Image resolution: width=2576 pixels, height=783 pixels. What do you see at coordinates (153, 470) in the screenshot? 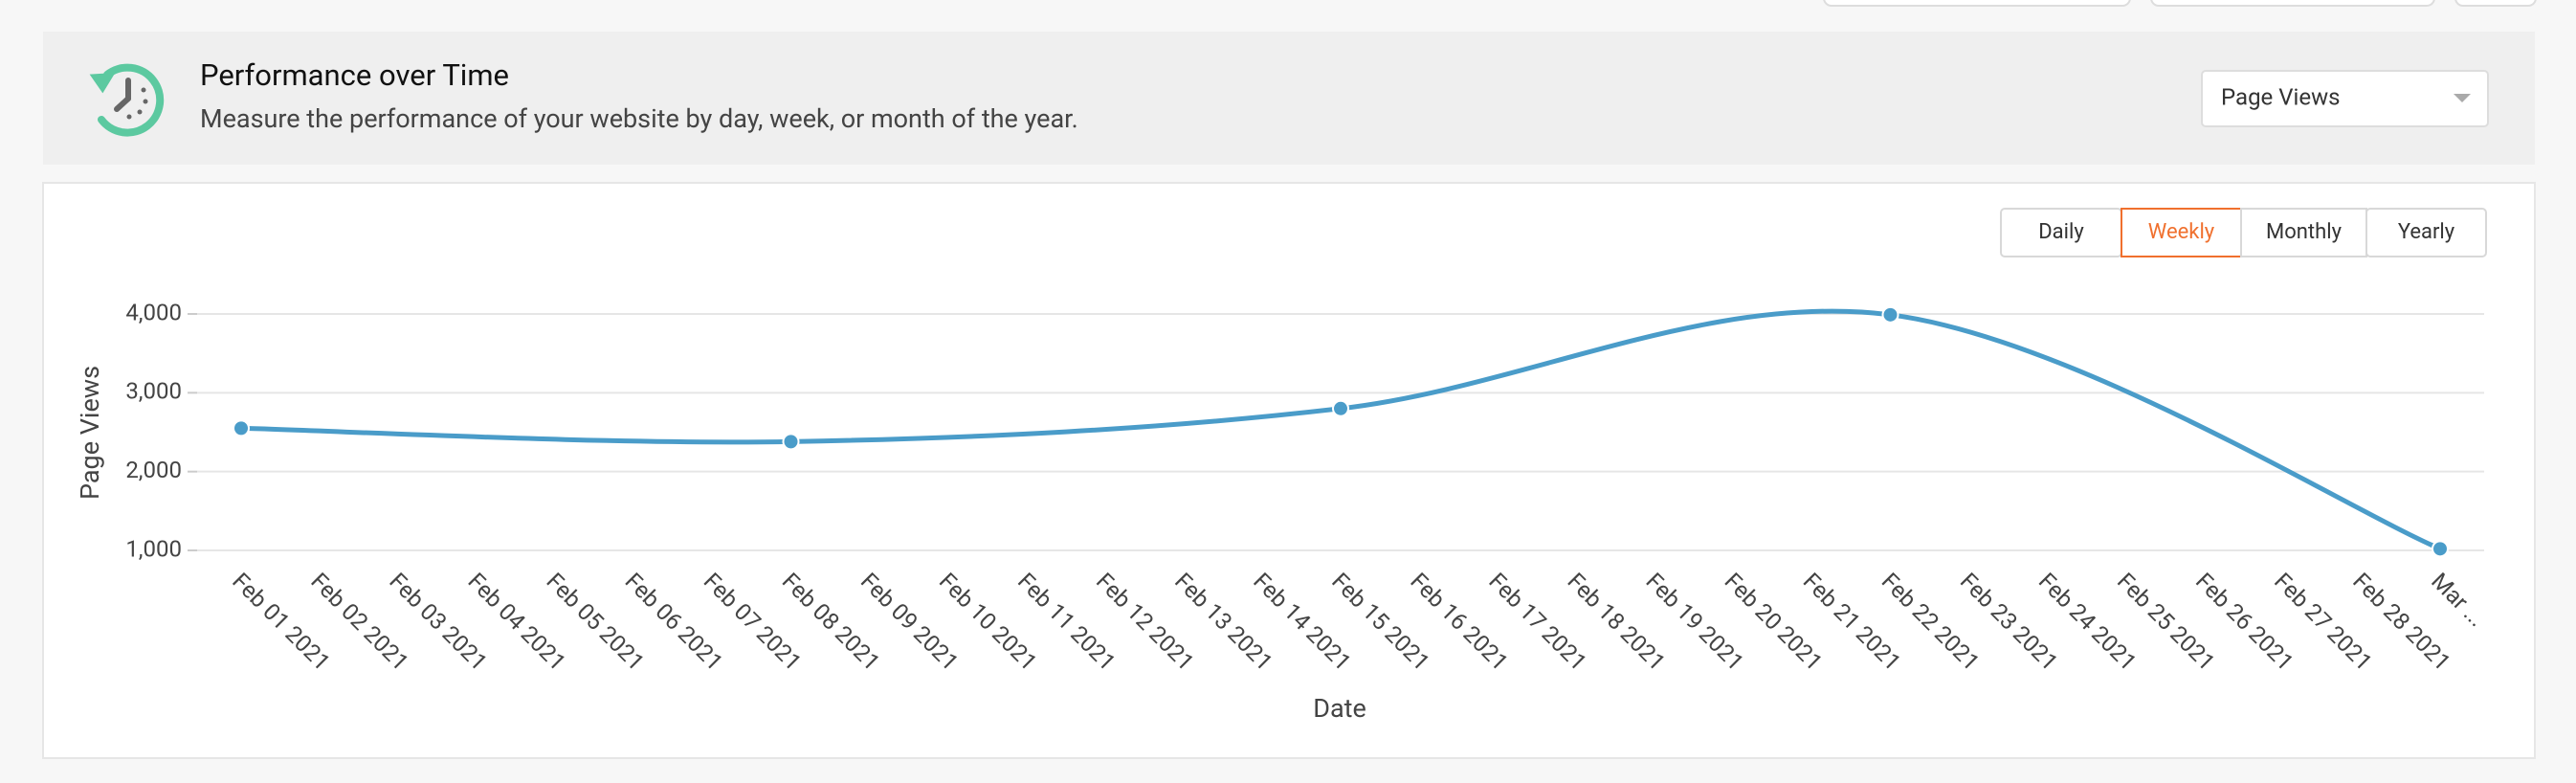
I see `y-tick-label: 2,000` at bounding box center [153, 470].